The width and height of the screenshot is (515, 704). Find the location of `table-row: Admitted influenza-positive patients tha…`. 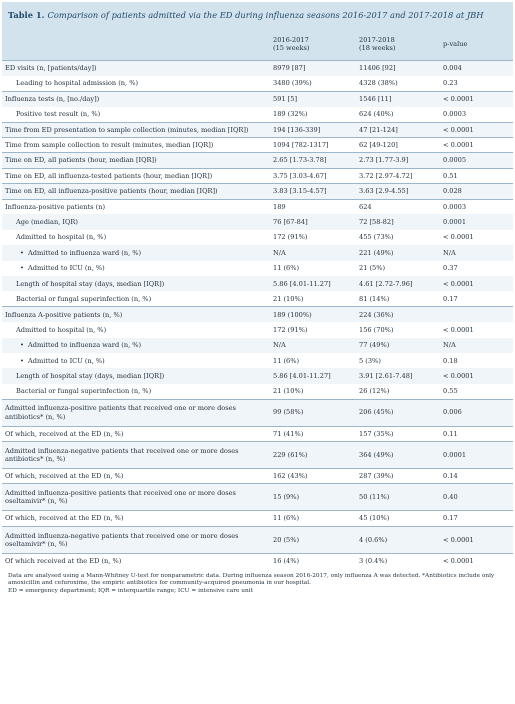

table-row: Admitted influenza-positive patients tha… is located at coordinates (257, 412).